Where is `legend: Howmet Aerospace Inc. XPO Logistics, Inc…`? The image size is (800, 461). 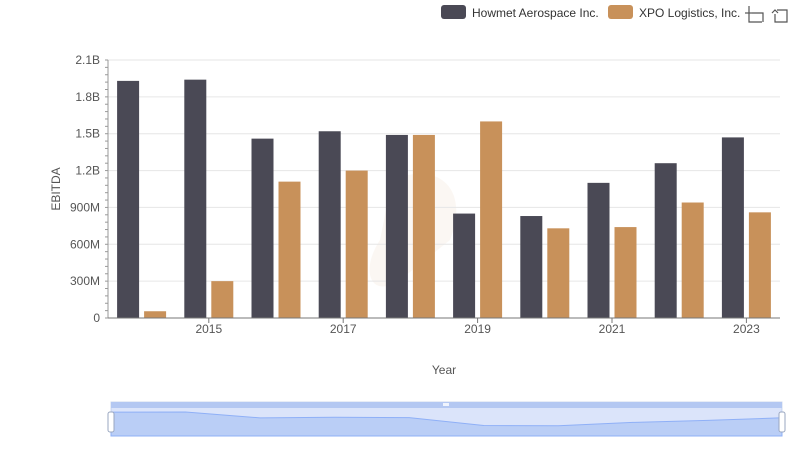
legend: Howmet Aerospace Inc. XPO Logistics, Inc… is located at coordinates (590, 12).